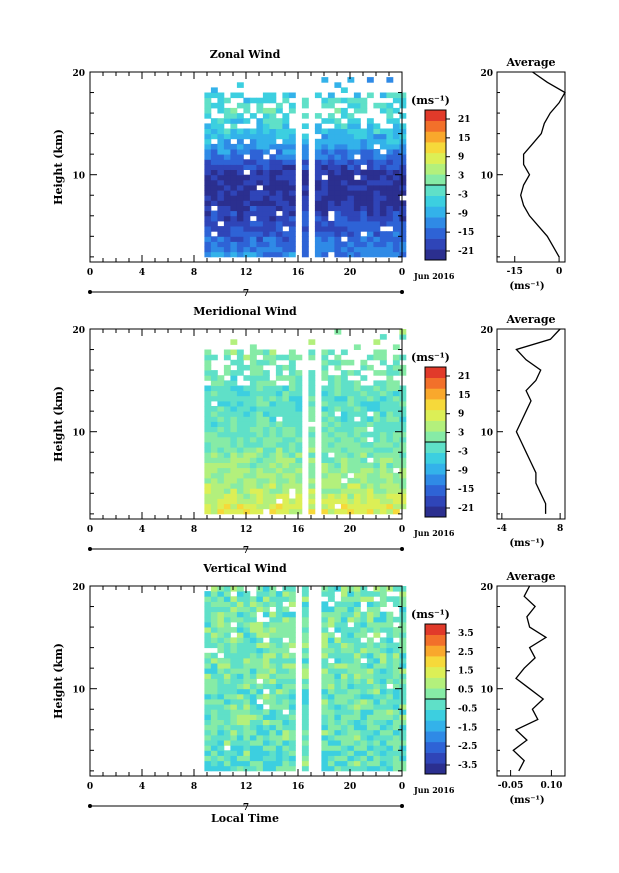 The image size is (619, 873). I want to click on y-tick-label: 10, so click(78, 177).